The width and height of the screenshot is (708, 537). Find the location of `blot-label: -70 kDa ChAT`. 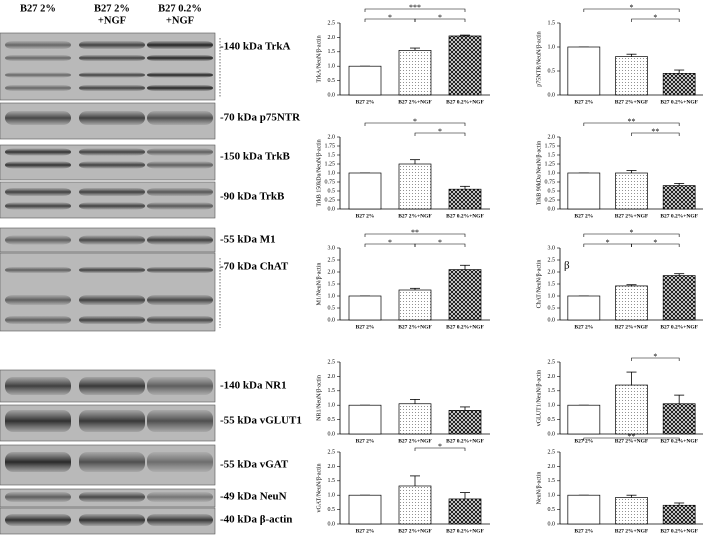

blot-label: -70 kDa ChAT is located at coordinates (254, 267).